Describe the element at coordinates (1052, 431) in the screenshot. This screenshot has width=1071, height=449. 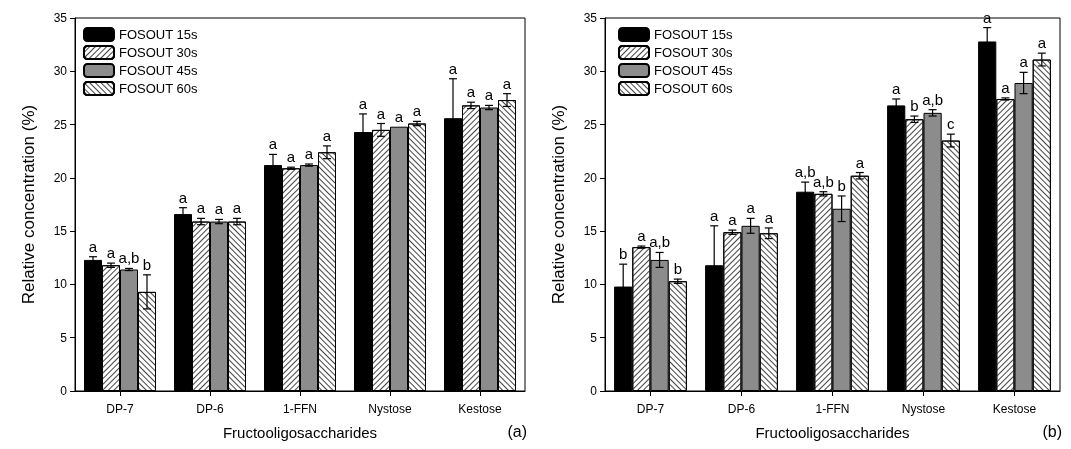
I see `text: (b)` at that location.